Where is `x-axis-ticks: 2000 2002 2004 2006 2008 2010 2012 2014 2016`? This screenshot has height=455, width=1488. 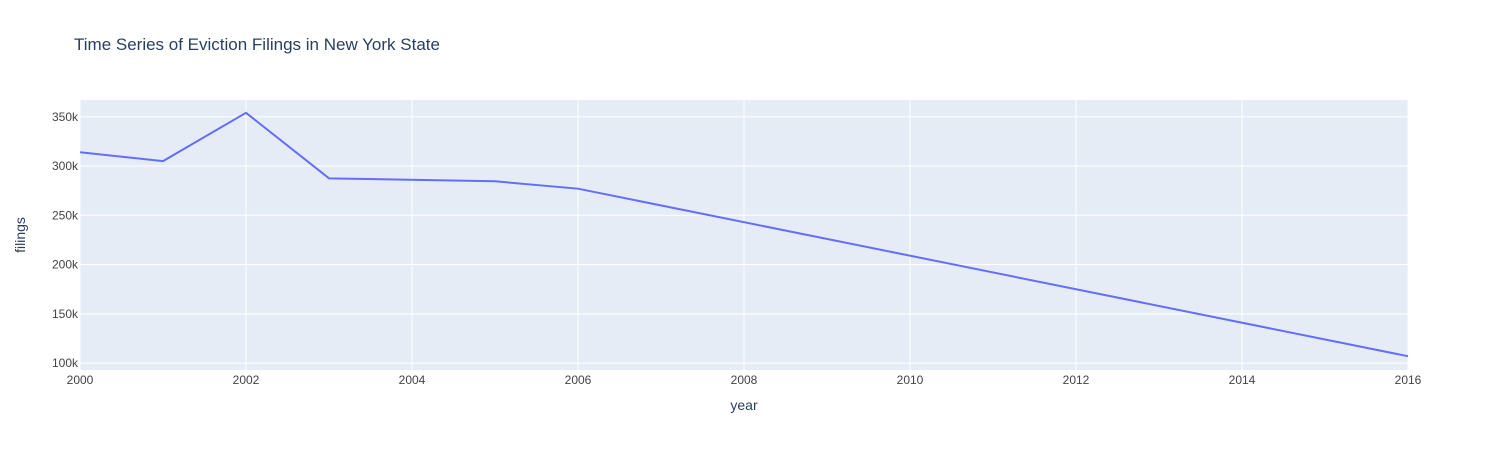
x-axis-ticks: 2000 2002 2004 2006 2008 2010 2012 2014 2016 is located at coordinates (744, 380).